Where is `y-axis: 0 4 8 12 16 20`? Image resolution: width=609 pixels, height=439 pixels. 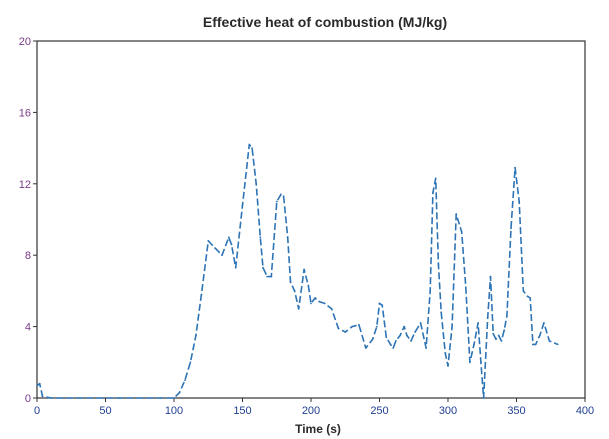 y-axis: 0 4 8 12 16 20 is located at coordinates (28, 220).